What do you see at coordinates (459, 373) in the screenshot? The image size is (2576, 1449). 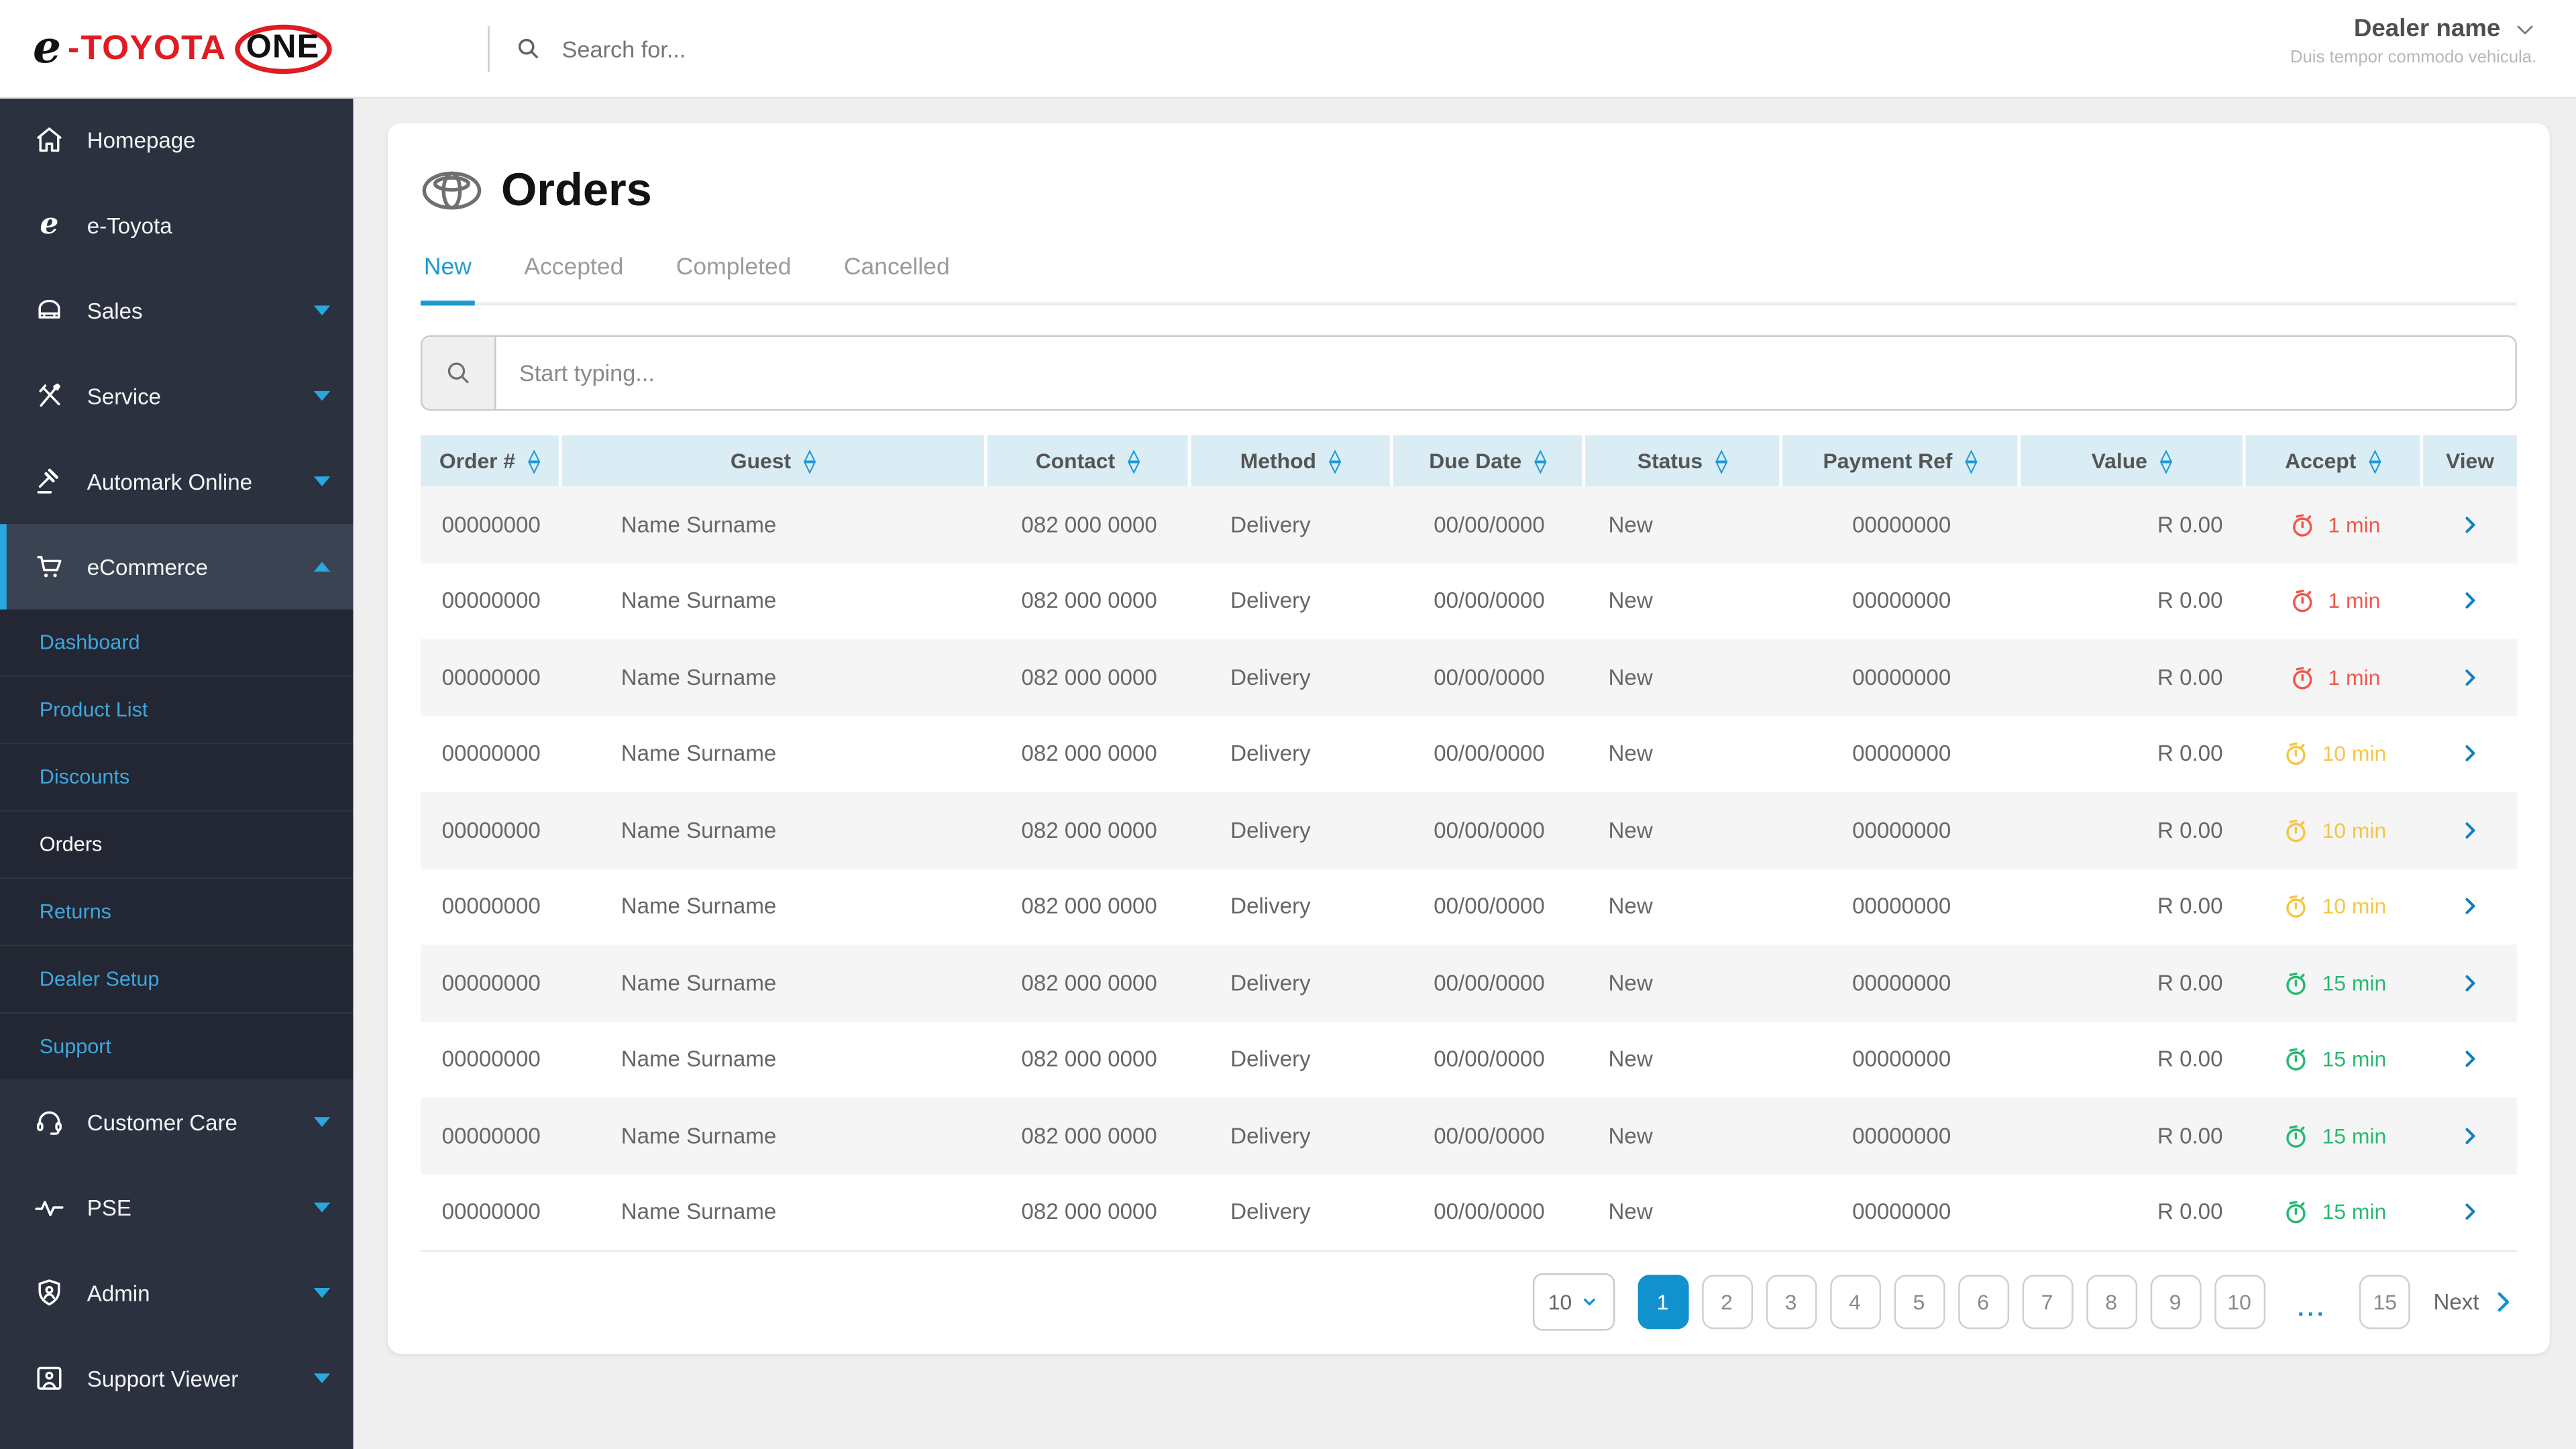 I see `search-icon` at bounding box center [459, 373].